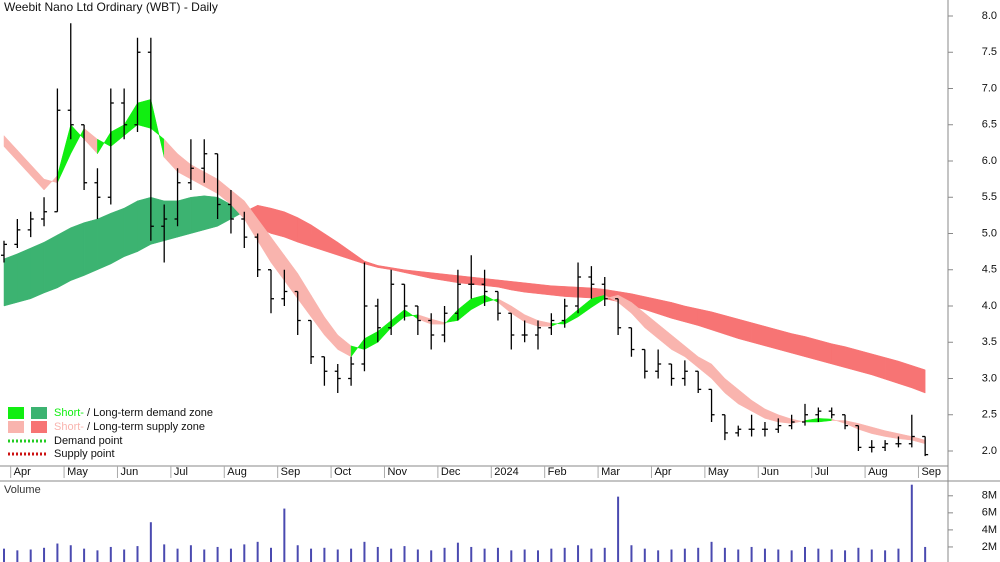  Describe the element at coordinates (88, 441) in the screenshot. I see `legend-label: Demand point` at that location.